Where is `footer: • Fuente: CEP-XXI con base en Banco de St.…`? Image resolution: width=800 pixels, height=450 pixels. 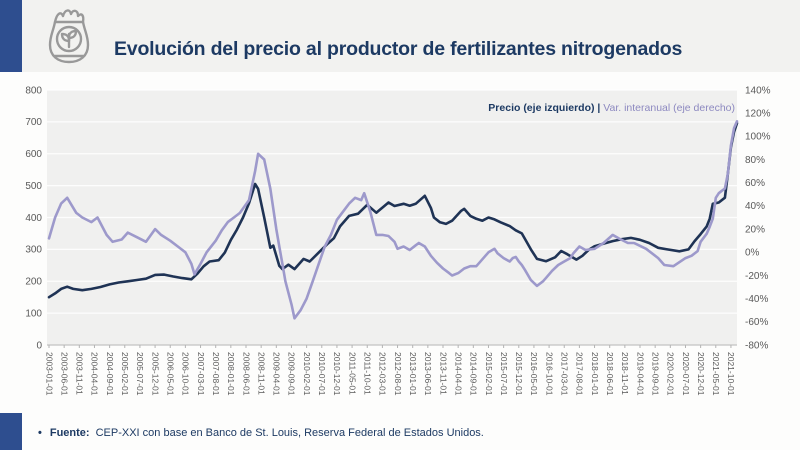
footer: • Fuente: CEP-XXI con base en Banco de St.… is located at coordinates (400, 431).